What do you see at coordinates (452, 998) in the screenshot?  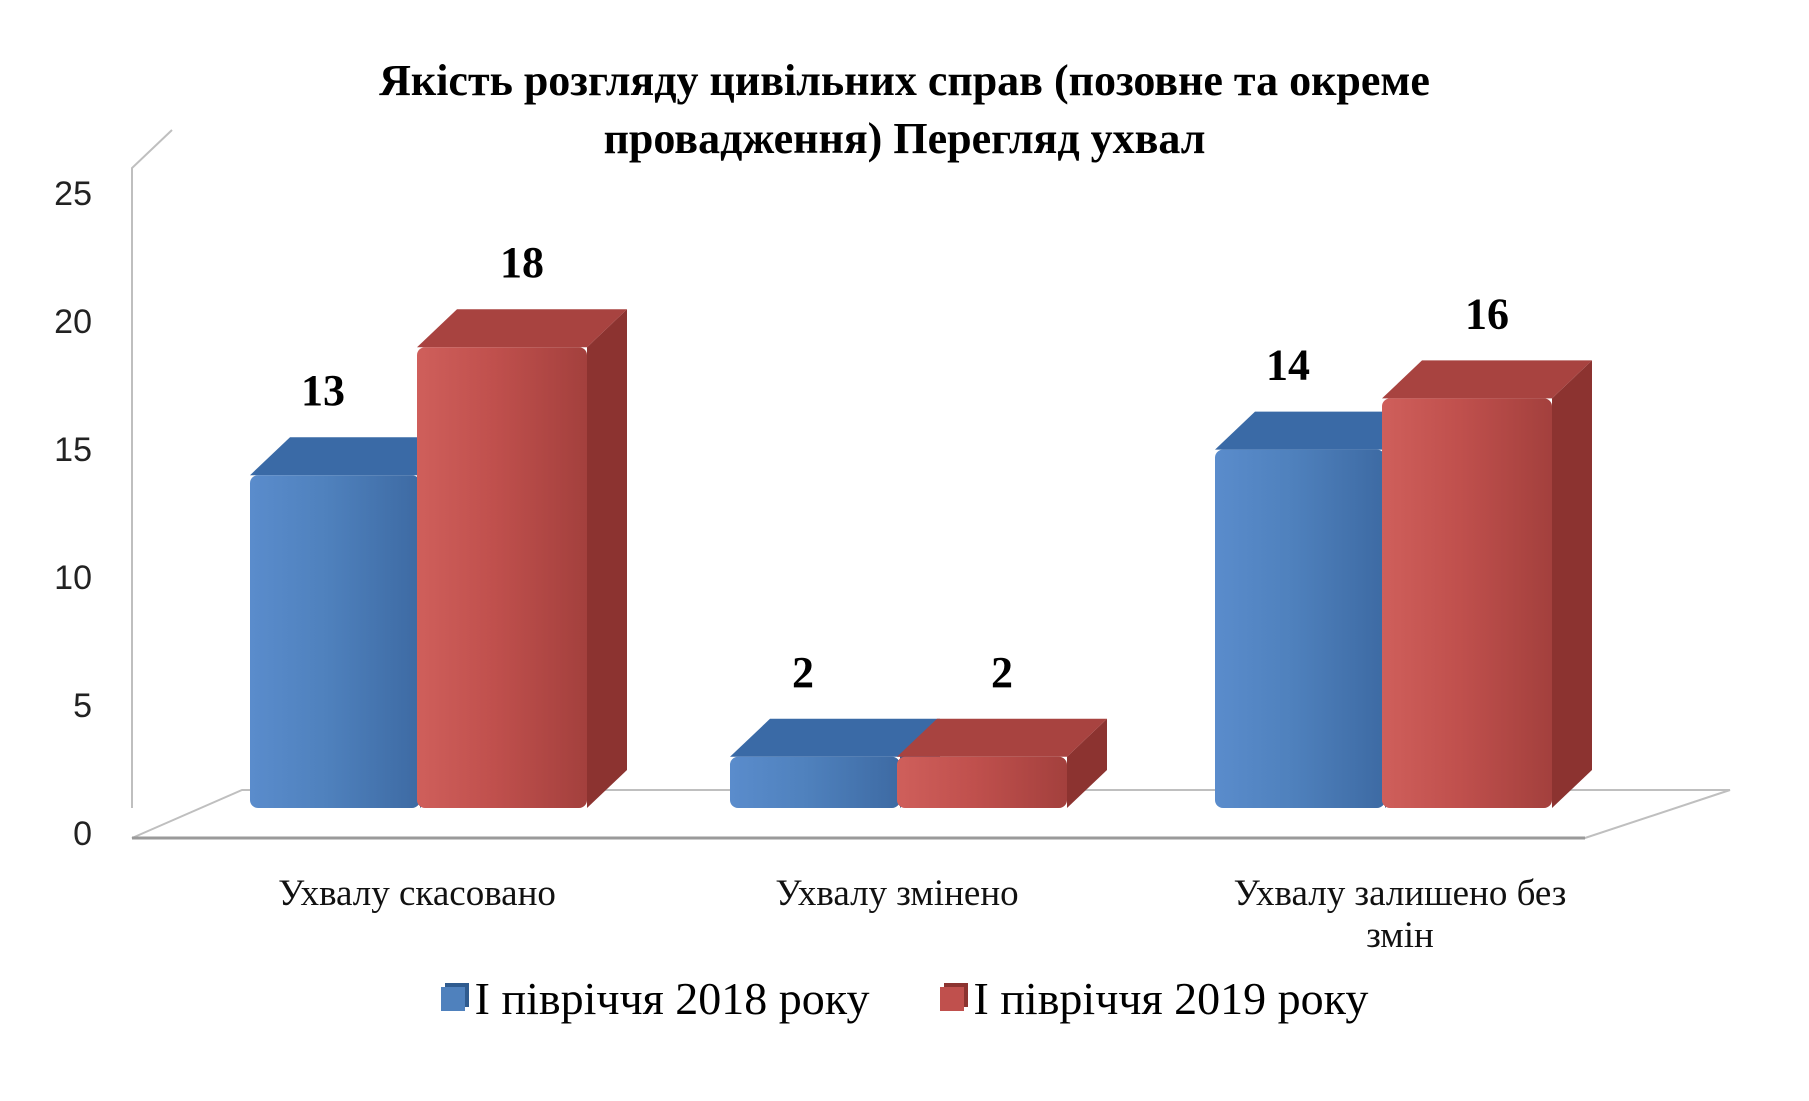 I see `legend-swatch-2018` at bounding box center [452, 998].